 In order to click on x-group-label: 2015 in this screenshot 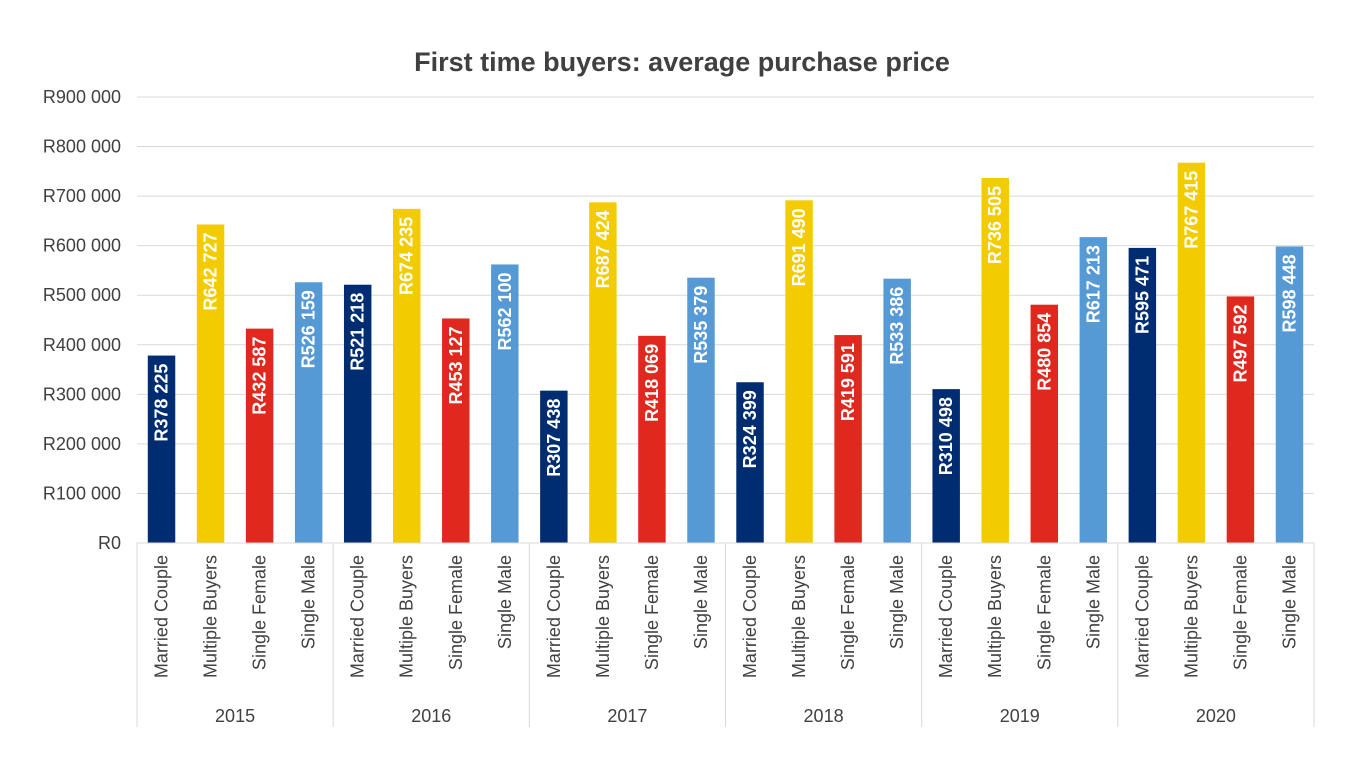, I will do `click(235, 716)`.